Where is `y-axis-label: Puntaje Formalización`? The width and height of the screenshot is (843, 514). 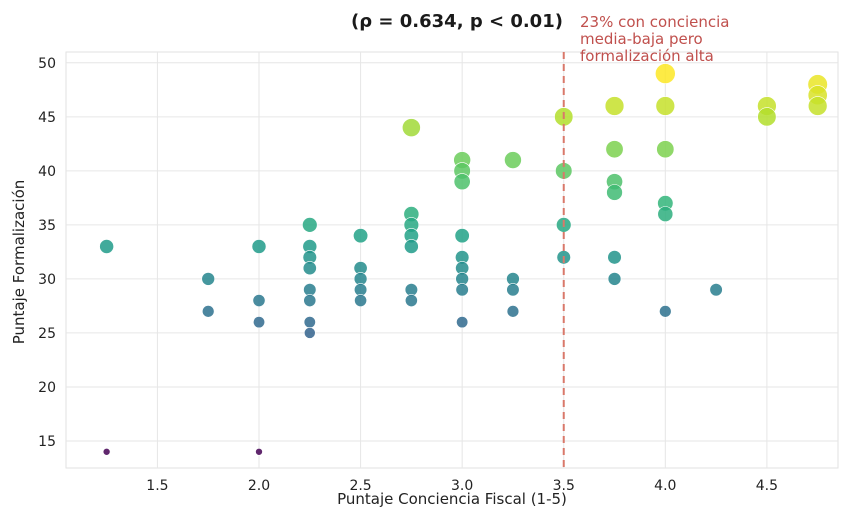
y-axis-label: Puntaje Formalización is located at coordinates (19, 262).